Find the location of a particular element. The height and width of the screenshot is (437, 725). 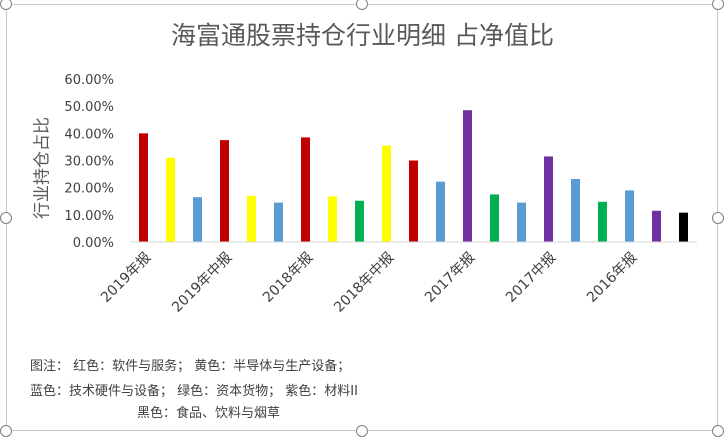

legend-note-line-1: 图注： 红色：软件与服务； 黄色：半导体与生产设备； is located at coordinates (190, 366).